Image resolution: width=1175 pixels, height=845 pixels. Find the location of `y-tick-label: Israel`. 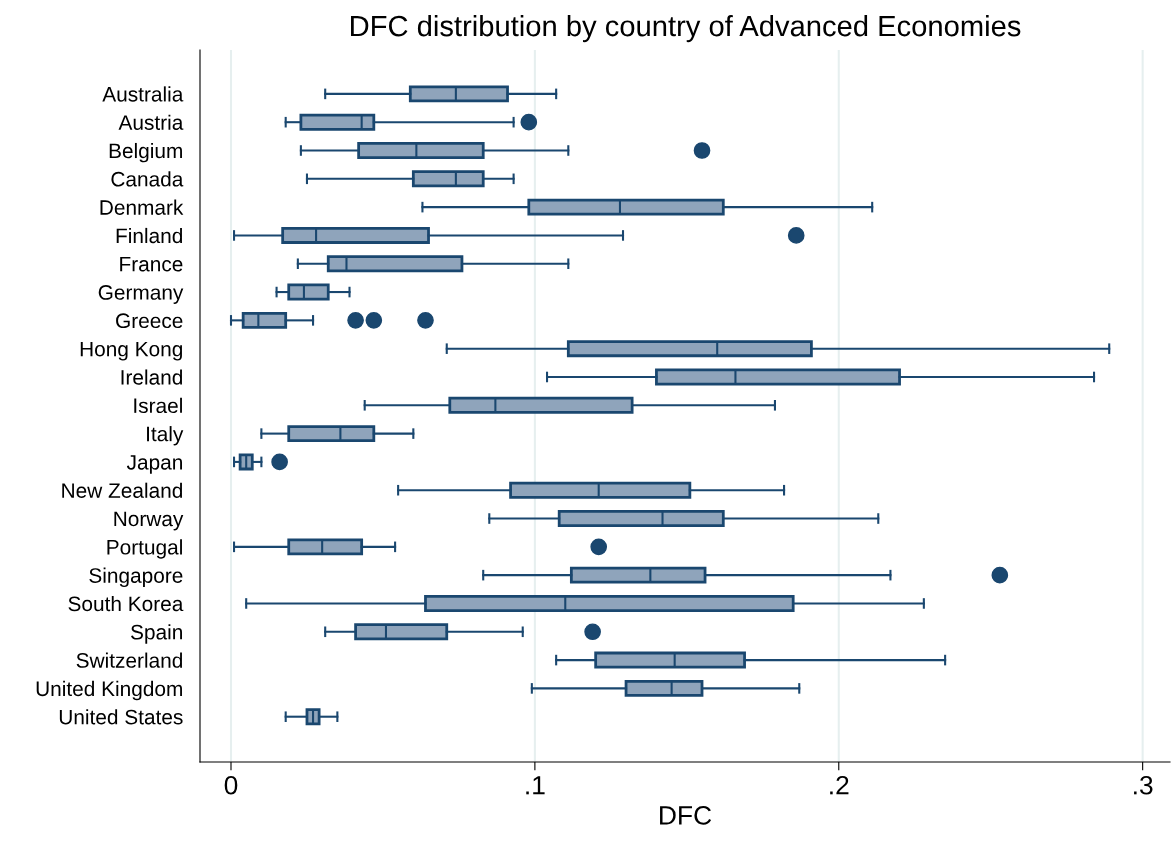

y-tick-label: Israel is located at coordinates (158, 405).